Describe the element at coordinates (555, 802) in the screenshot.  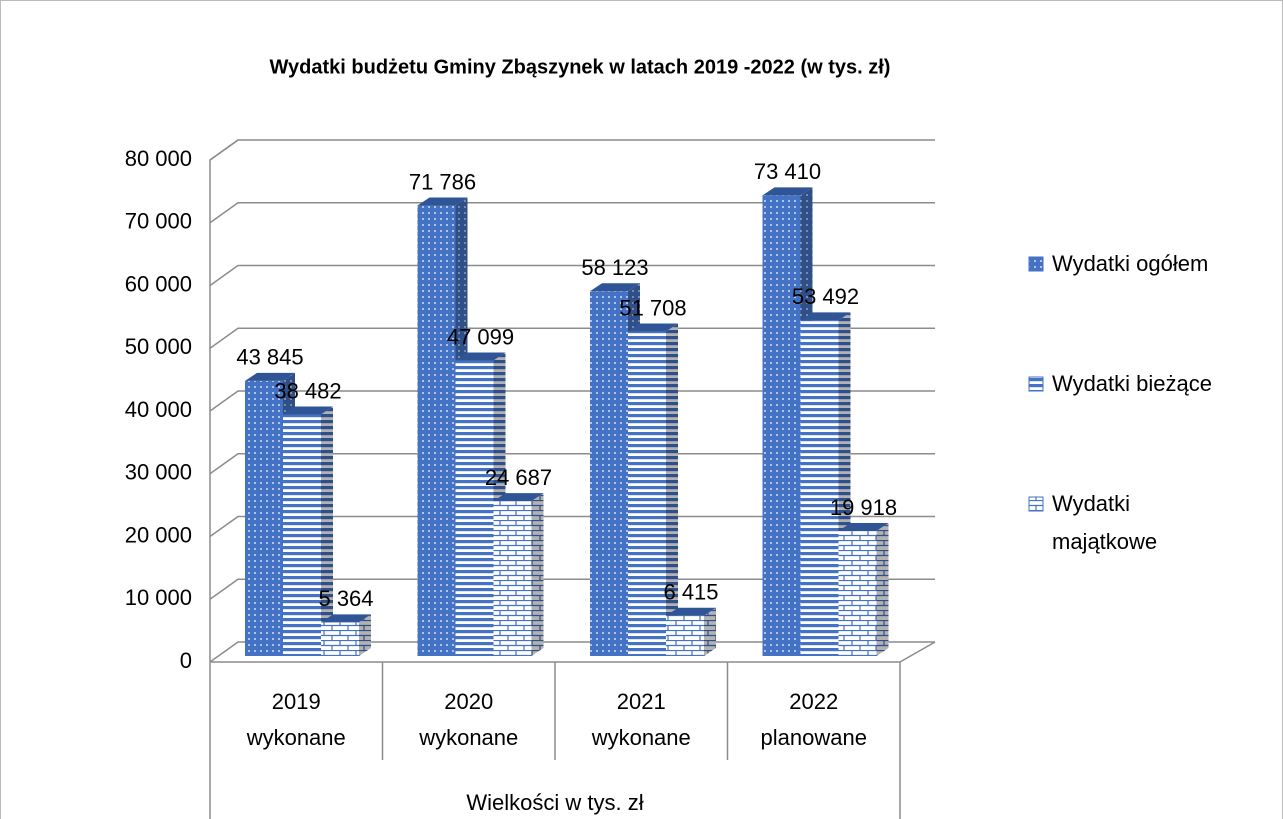
I see `x-group-label: Wielkości w tys. zł` at that location.